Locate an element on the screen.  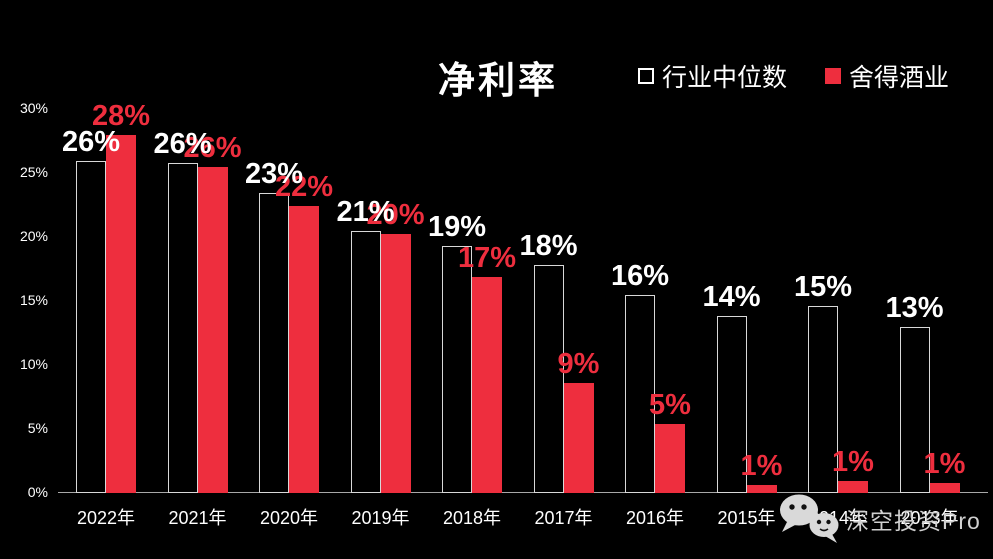
x-tick-2020年: 2020年 is located at coordinates (289, 518).